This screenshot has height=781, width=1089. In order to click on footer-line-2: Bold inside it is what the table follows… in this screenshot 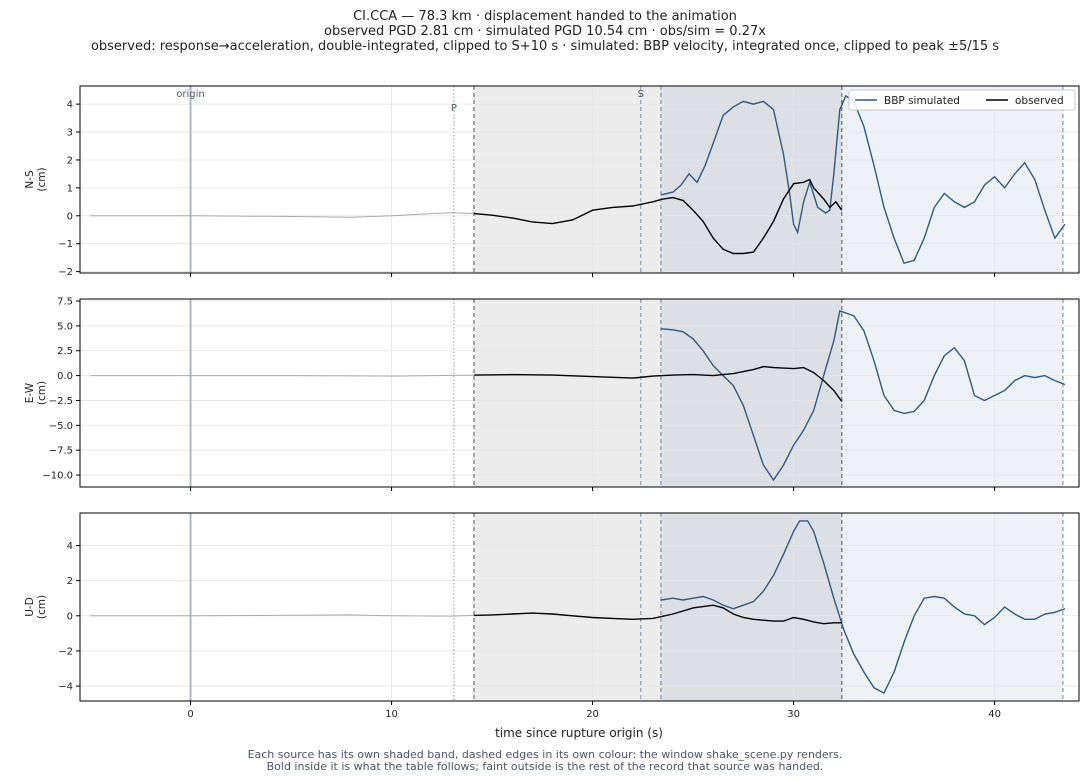, I will do `click(545, 766)`.